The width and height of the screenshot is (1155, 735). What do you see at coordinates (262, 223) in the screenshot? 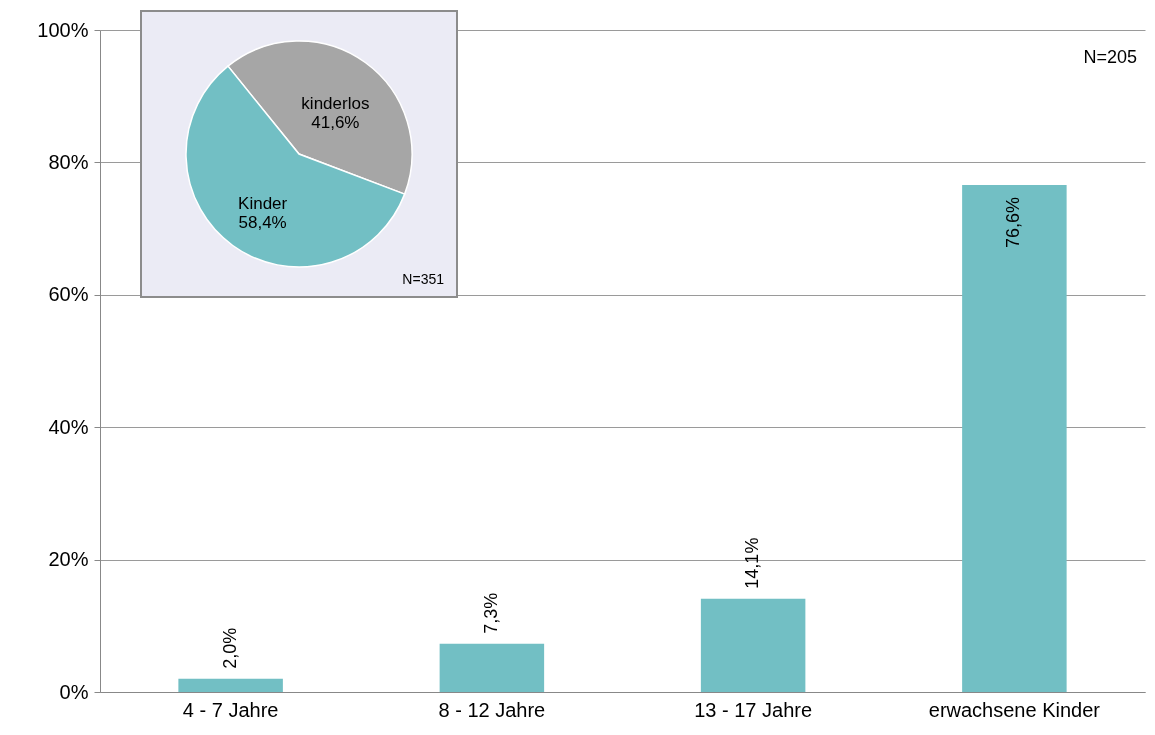
I see `data-label: 58,4%` at bounding box center [262, 223].